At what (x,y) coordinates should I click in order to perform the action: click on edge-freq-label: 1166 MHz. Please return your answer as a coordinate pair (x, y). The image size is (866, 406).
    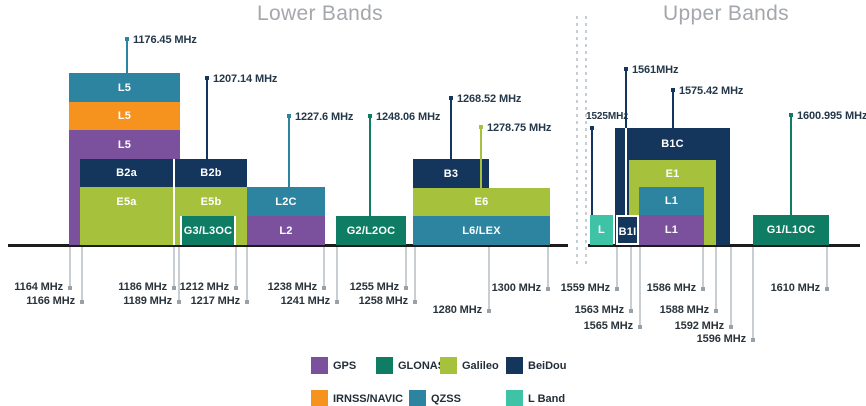
    Looking at the image, I should click on (50, 301).